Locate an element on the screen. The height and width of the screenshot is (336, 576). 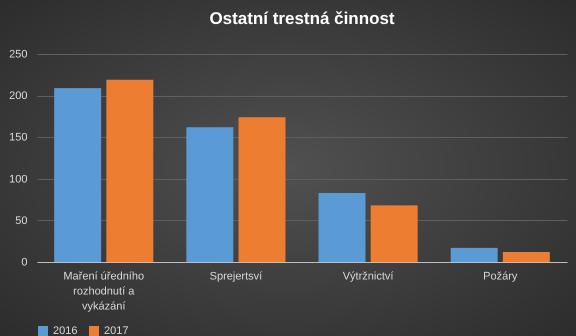
y-tick-label: 150 is located at coordinates (18, 138).